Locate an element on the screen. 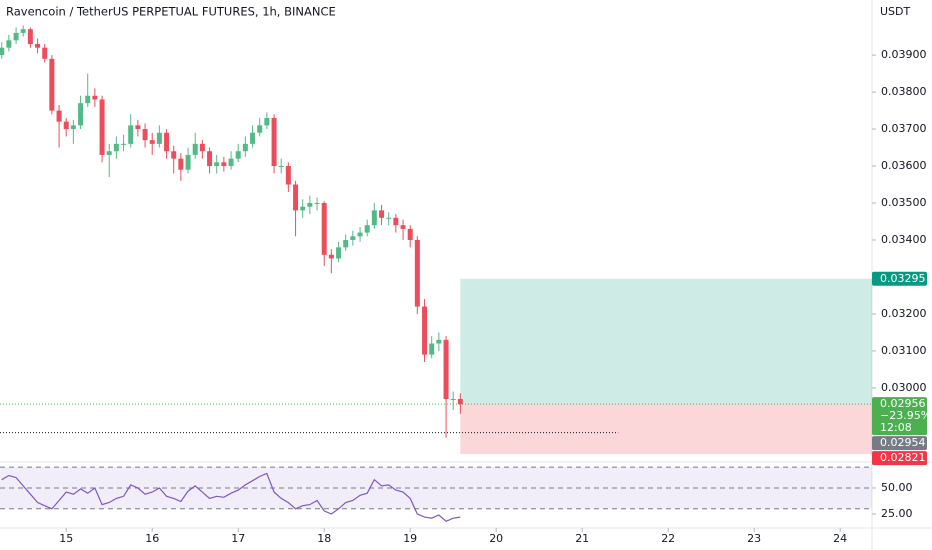  price-label: 0.02821 is located at coordinates (903, 457).